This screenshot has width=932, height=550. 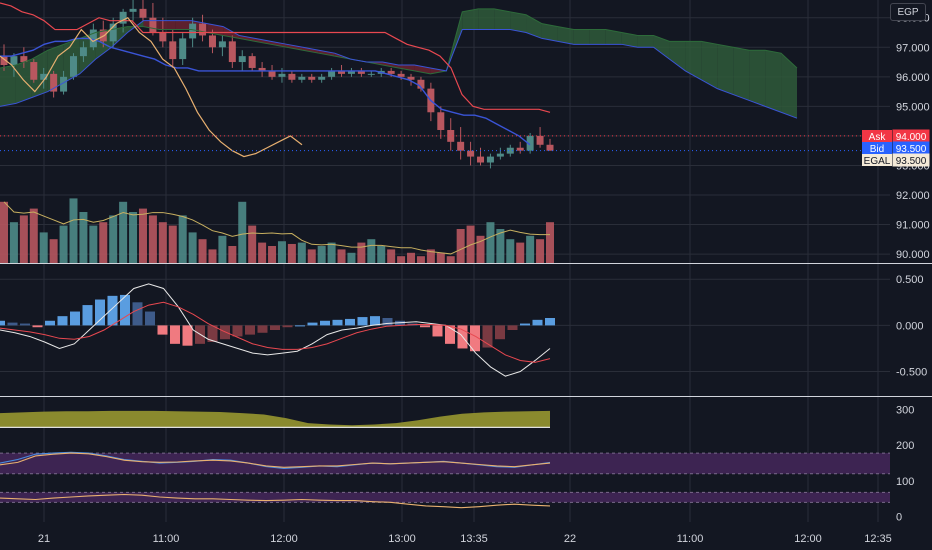 I want to click on macd-pane, so click(x=277, y=330).